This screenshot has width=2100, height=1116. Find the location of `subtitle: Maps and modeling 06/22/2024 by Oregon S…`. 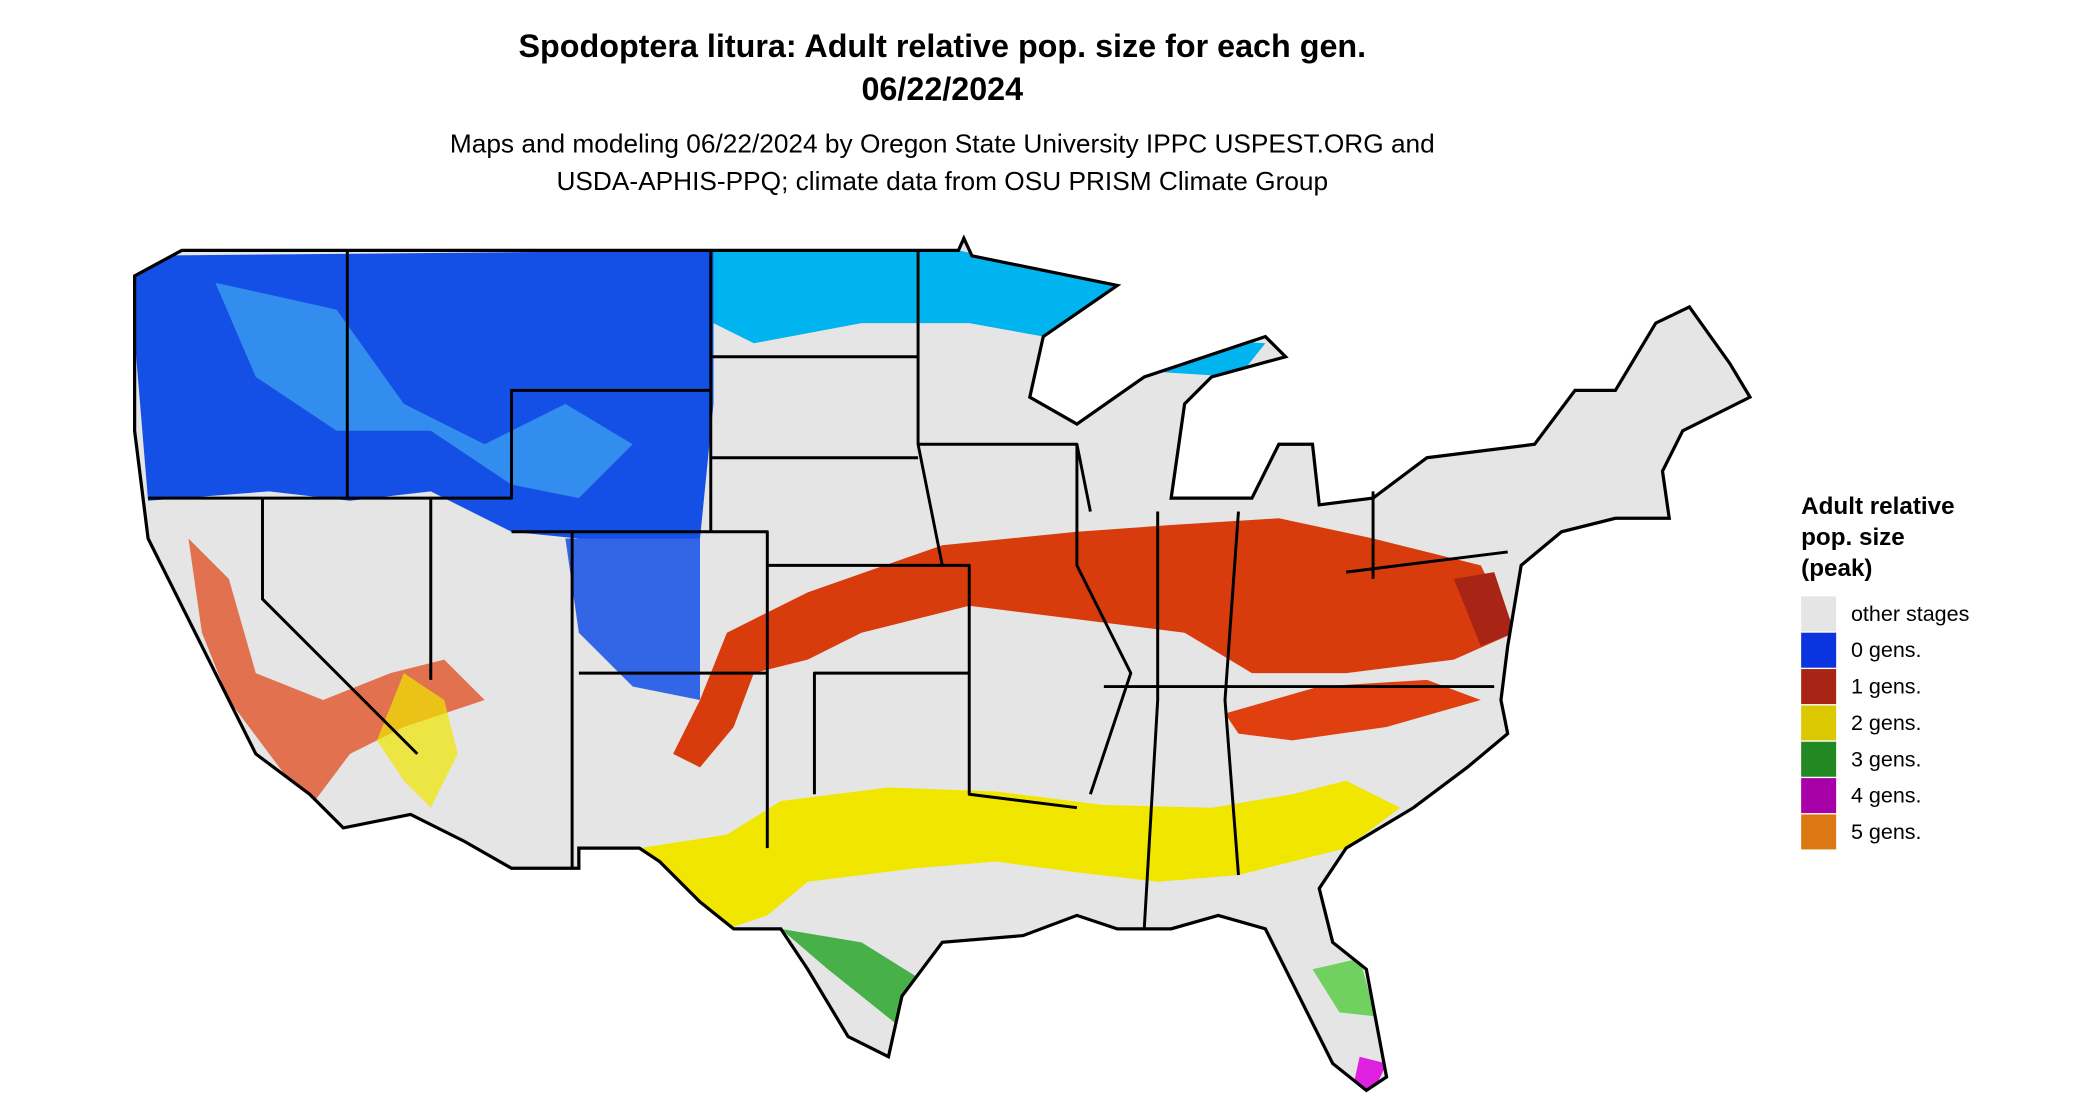

subtitle: Maps and modeling 06/22/2024 by Oregon S… is located at coordinates (942, 143).